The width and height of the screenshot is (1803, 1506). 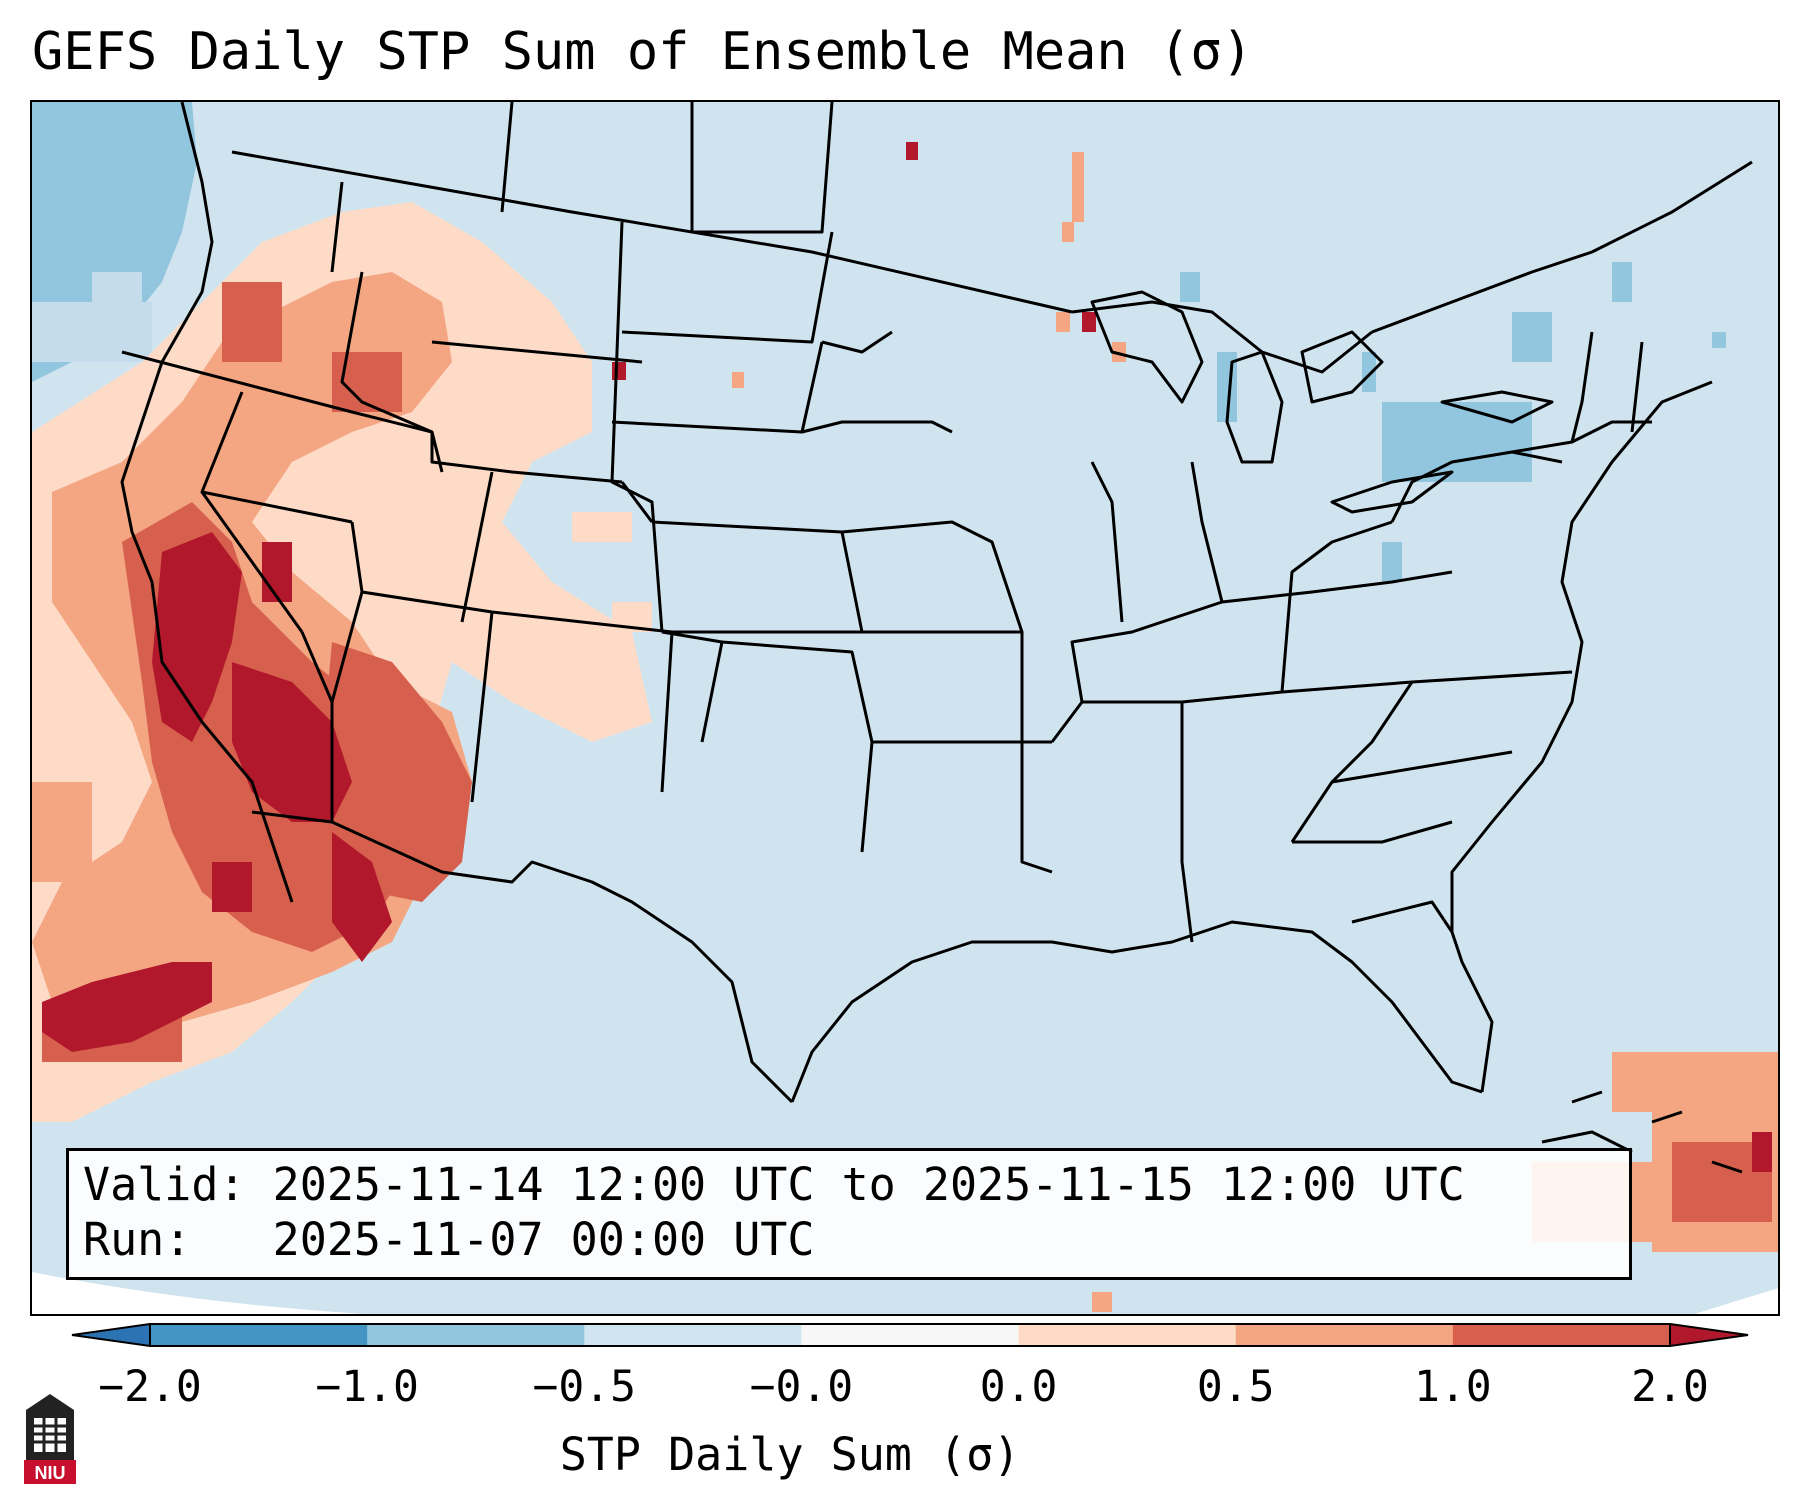 I want to click on niu-logo: NIU, so click(x=50, y=1439).